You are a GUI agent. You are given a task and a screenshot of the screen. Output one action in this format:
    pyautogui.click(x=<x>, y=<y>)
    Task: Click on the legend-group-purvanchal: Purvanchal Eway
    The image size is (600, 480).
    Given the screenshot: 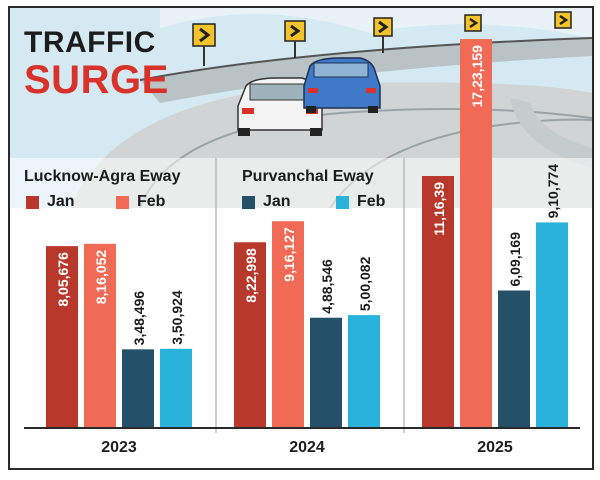 What is the action you would take?
    pyautogui.click(x=308, y=176)
    